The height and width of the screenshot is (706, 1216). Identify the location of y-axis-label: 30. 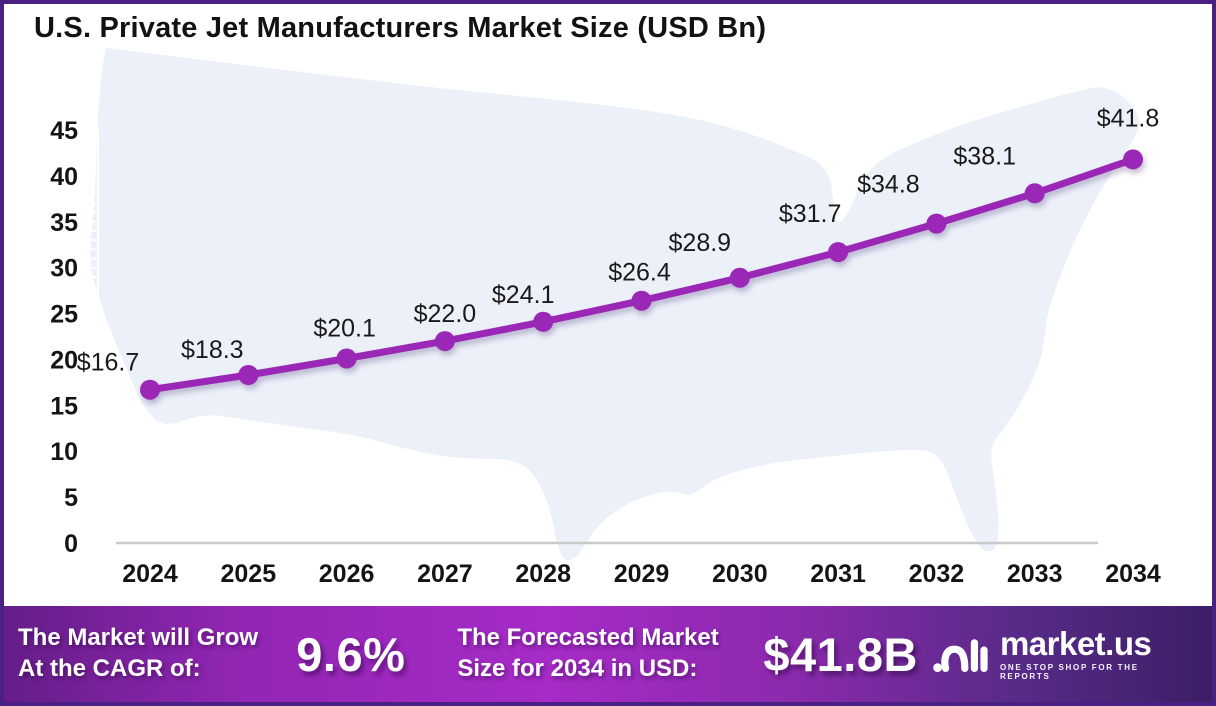
(64, 269).